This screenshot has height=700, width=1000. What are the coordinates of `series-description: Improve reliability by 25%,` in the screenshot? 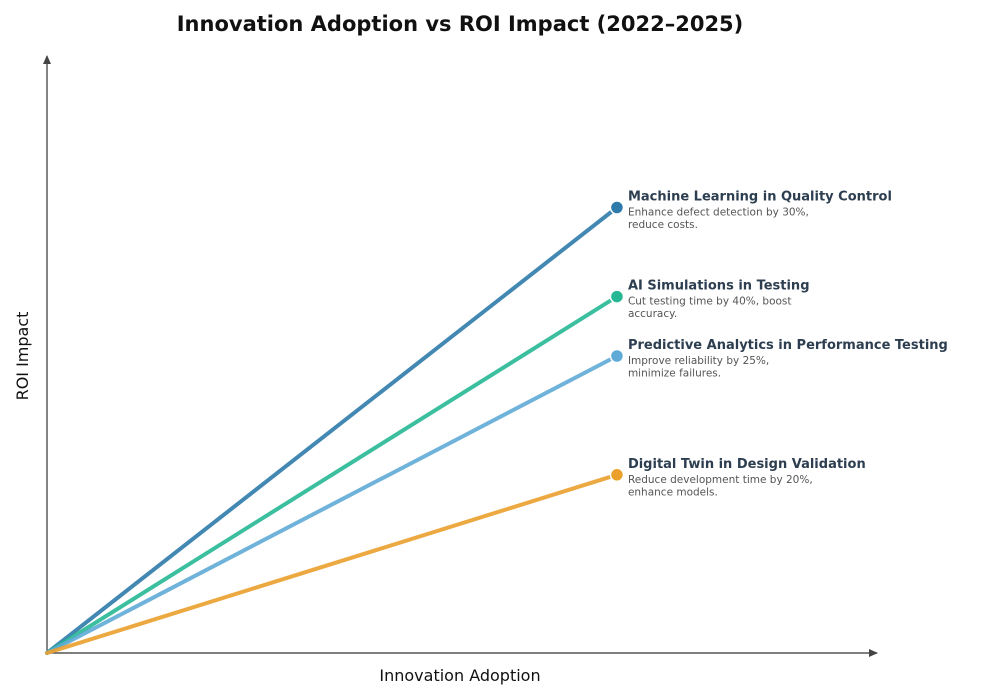 It's located at (698, 361).